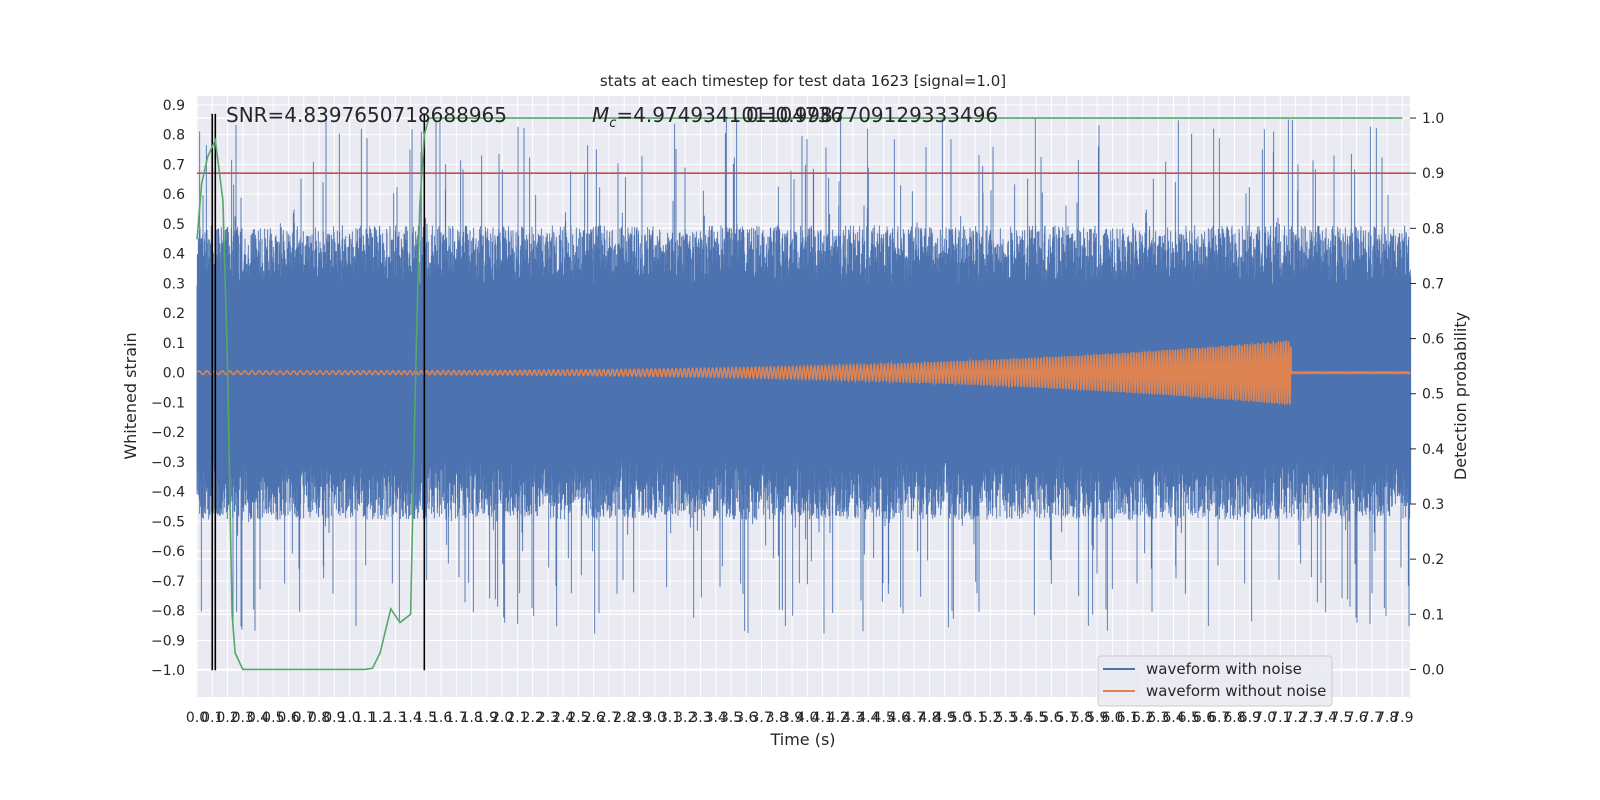 The height and width of the screenshot is (800, 1600). Describe the element at coordinates (1158, 718) in the screenshot. I see `x-tick-label: 6.3` at that location.